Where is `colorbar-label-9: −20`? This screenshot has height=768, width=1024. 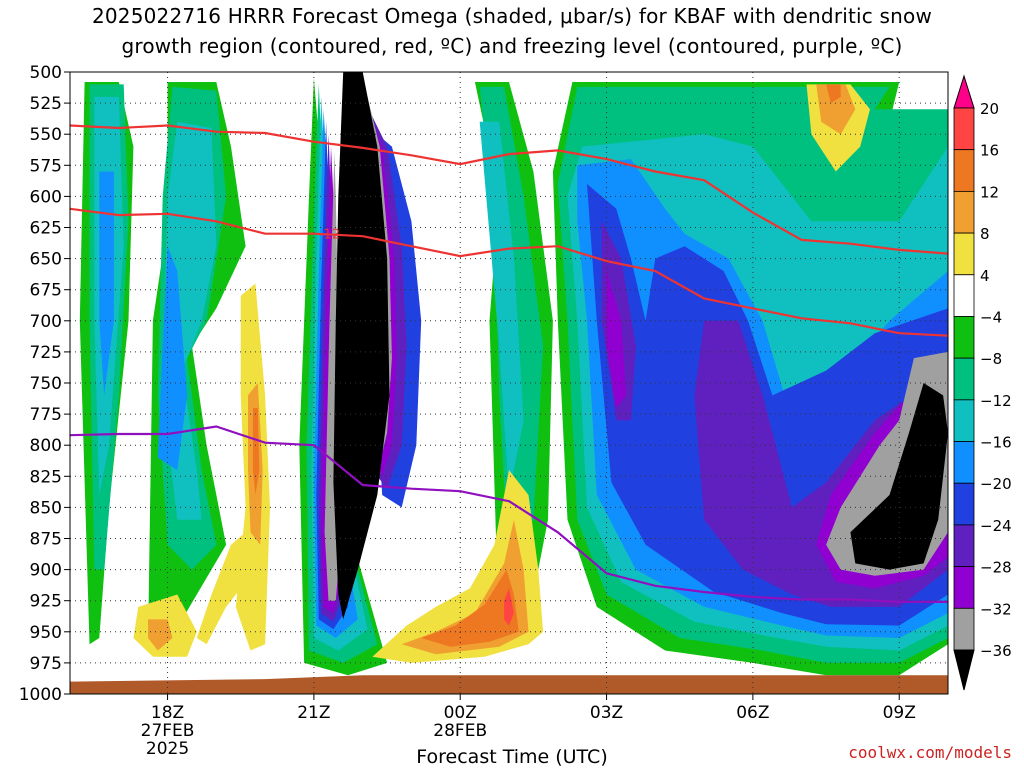
colorbar-label-9: −20 is located at coordinates (996, 484).